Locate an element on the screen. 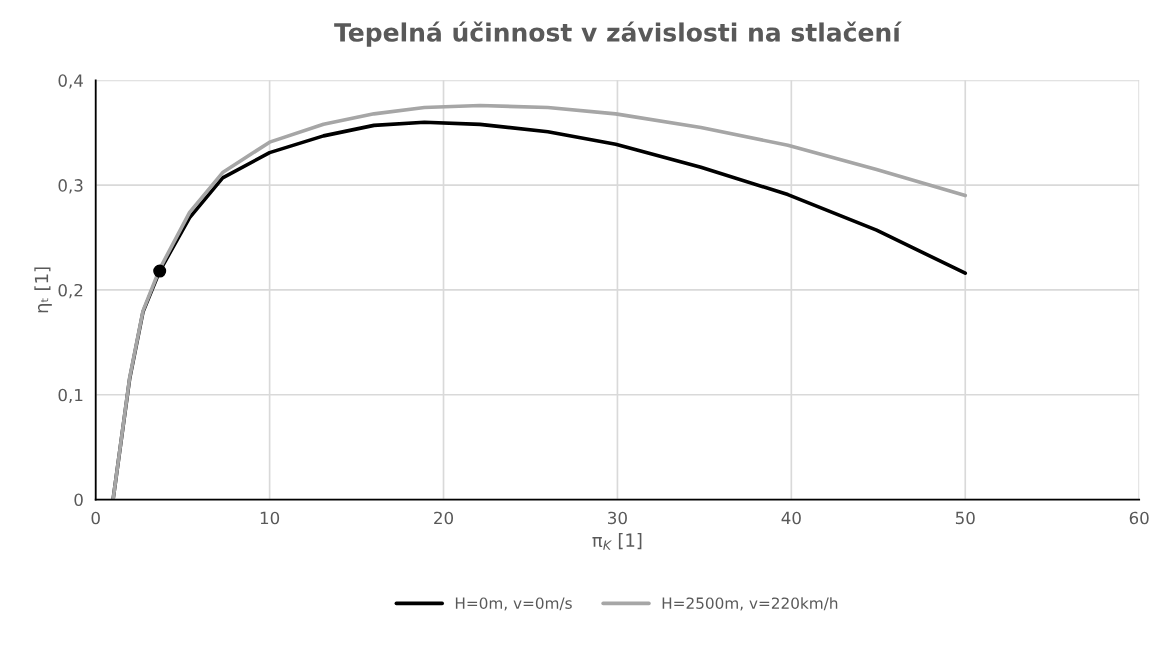  x-tick-label: 20 is located at coordinates (444, 518).